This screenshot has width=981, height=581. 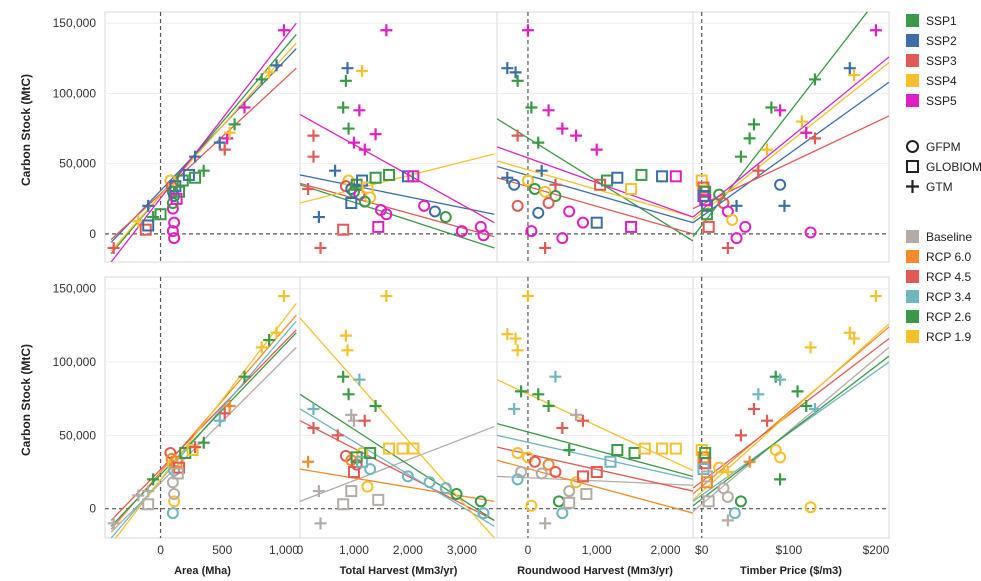 I want to click on y-axis-title-top: Carbon Stock (MtC), so click(x=26, y=130).